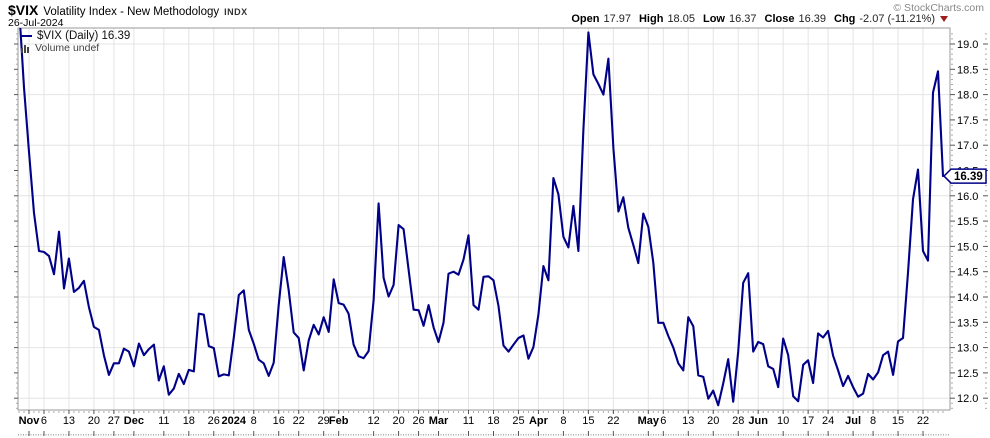 The height and width of the screenshot is (438, 990). What do you see at coordinates (339, 421) in the screenshot?
I see `x-axis-label: Feb` at bounding box center [339, 421].